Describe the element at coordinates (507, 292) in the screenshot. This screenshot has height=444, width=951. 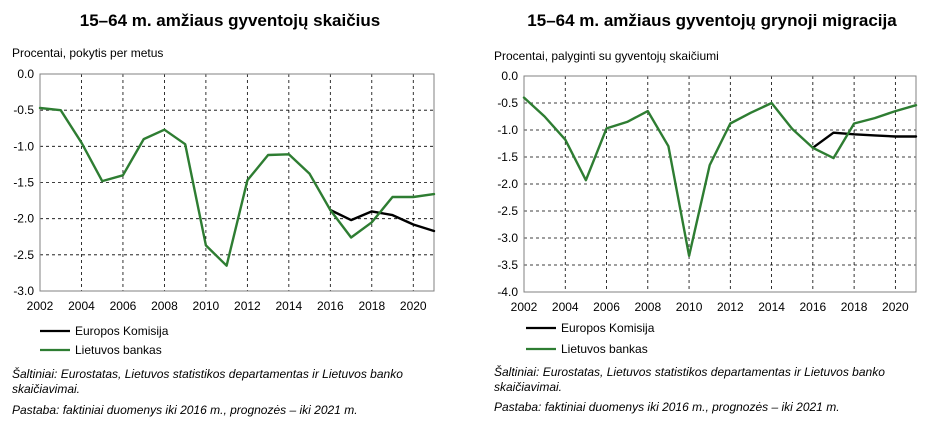
I see `y-tick-label: -4.0` at that location.